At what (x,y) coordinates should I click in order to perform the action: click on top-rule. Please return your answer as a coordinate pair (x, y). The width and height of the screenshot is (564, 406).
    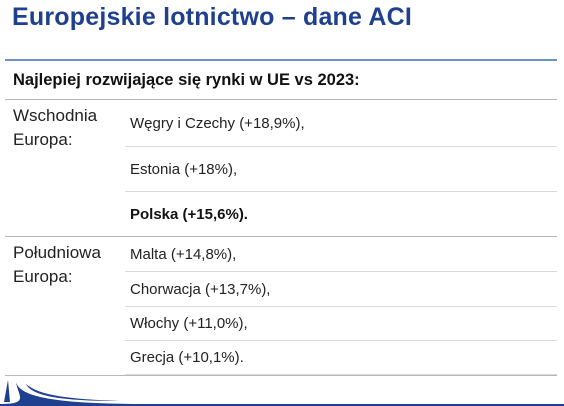
    Looking at the image, I should click on (281, 60).